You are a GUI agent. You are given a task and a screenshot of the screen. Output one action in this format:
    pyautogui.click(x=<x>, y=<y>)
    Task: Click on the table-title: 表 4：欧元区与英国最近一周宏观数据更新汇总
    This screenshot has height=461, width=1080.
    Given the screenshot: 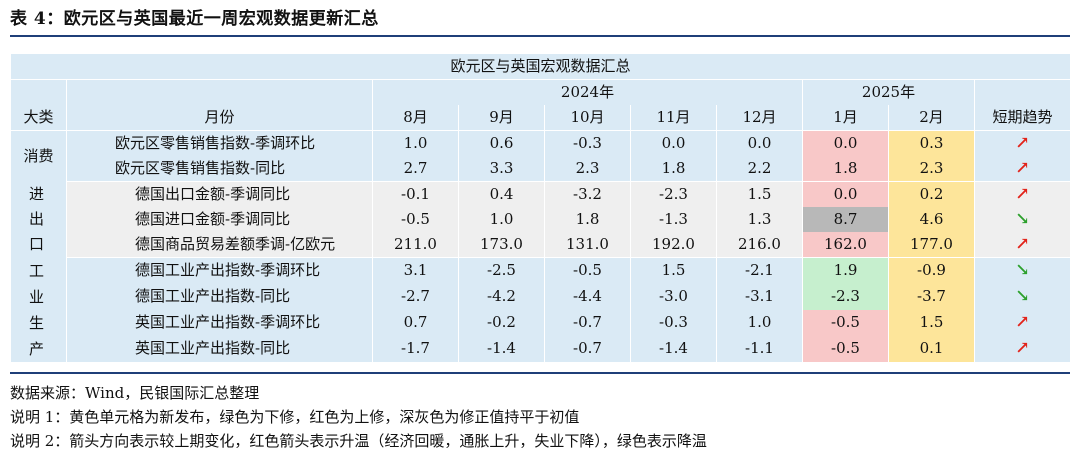 What is the action you would take?
    pyautogui.click(x=194, y=19)
    